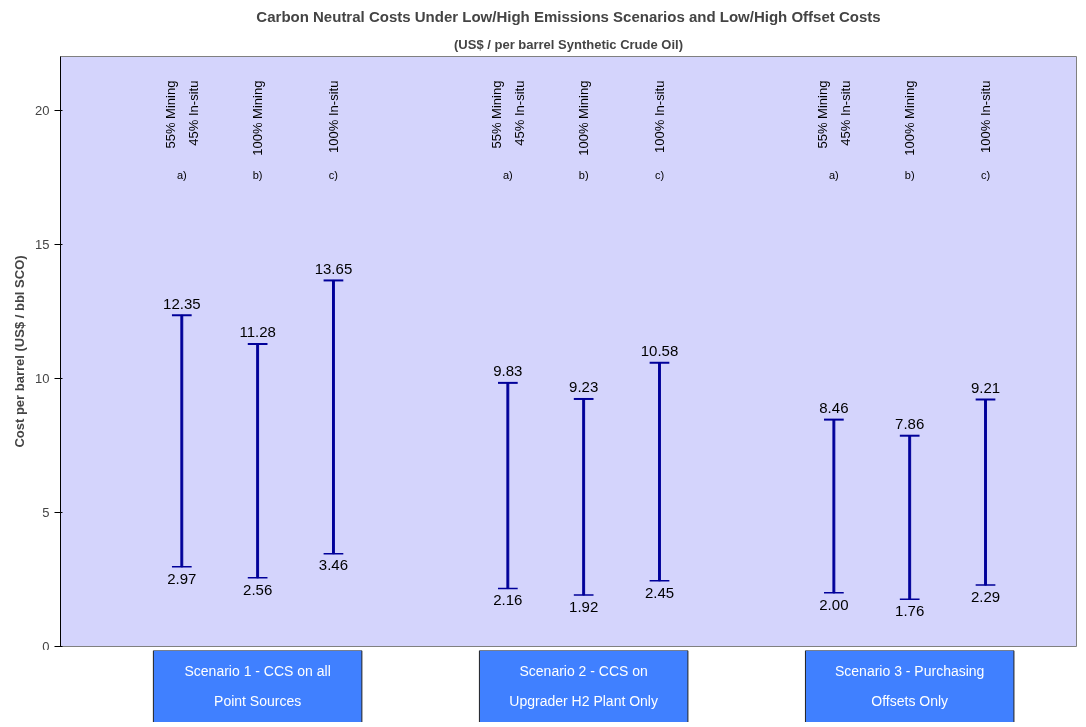 The width and height of the screenshot is (1086, 727). I want to click on annotation: 13.65, so click(333, 268).